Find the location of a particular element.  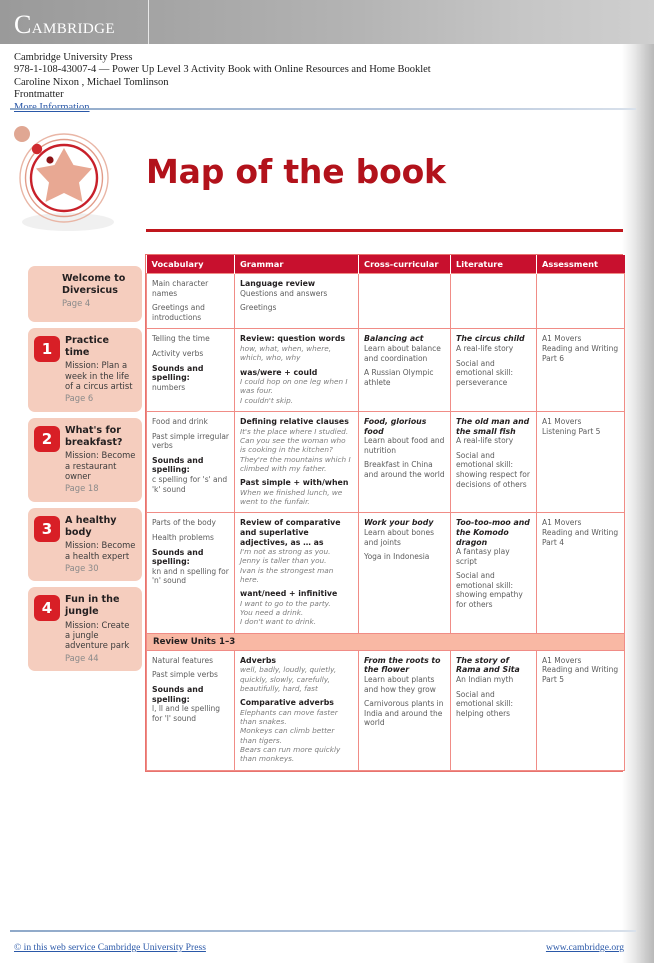

cell-text: Listening Part 5 is located at coordinates (571, 431).